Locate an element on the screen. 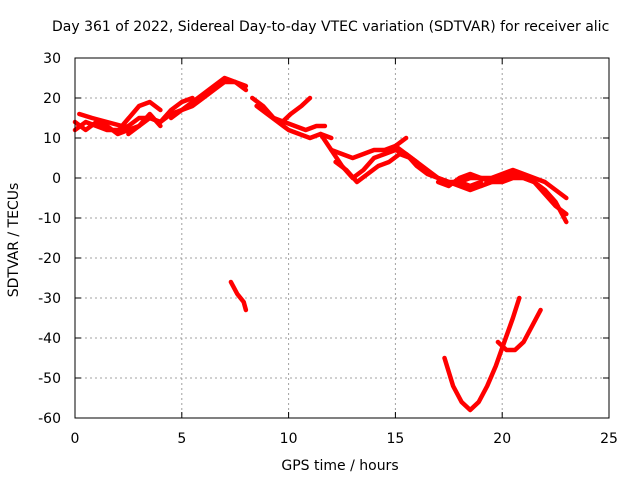  y-tick-label: -20 is located at coordinates (49, 259).